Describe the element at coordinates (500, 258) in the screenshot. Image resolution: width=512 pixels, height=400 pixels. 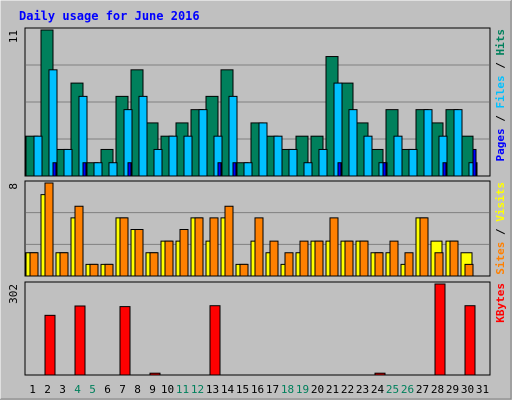
I see `legend-label-sites: Sites` at that location.